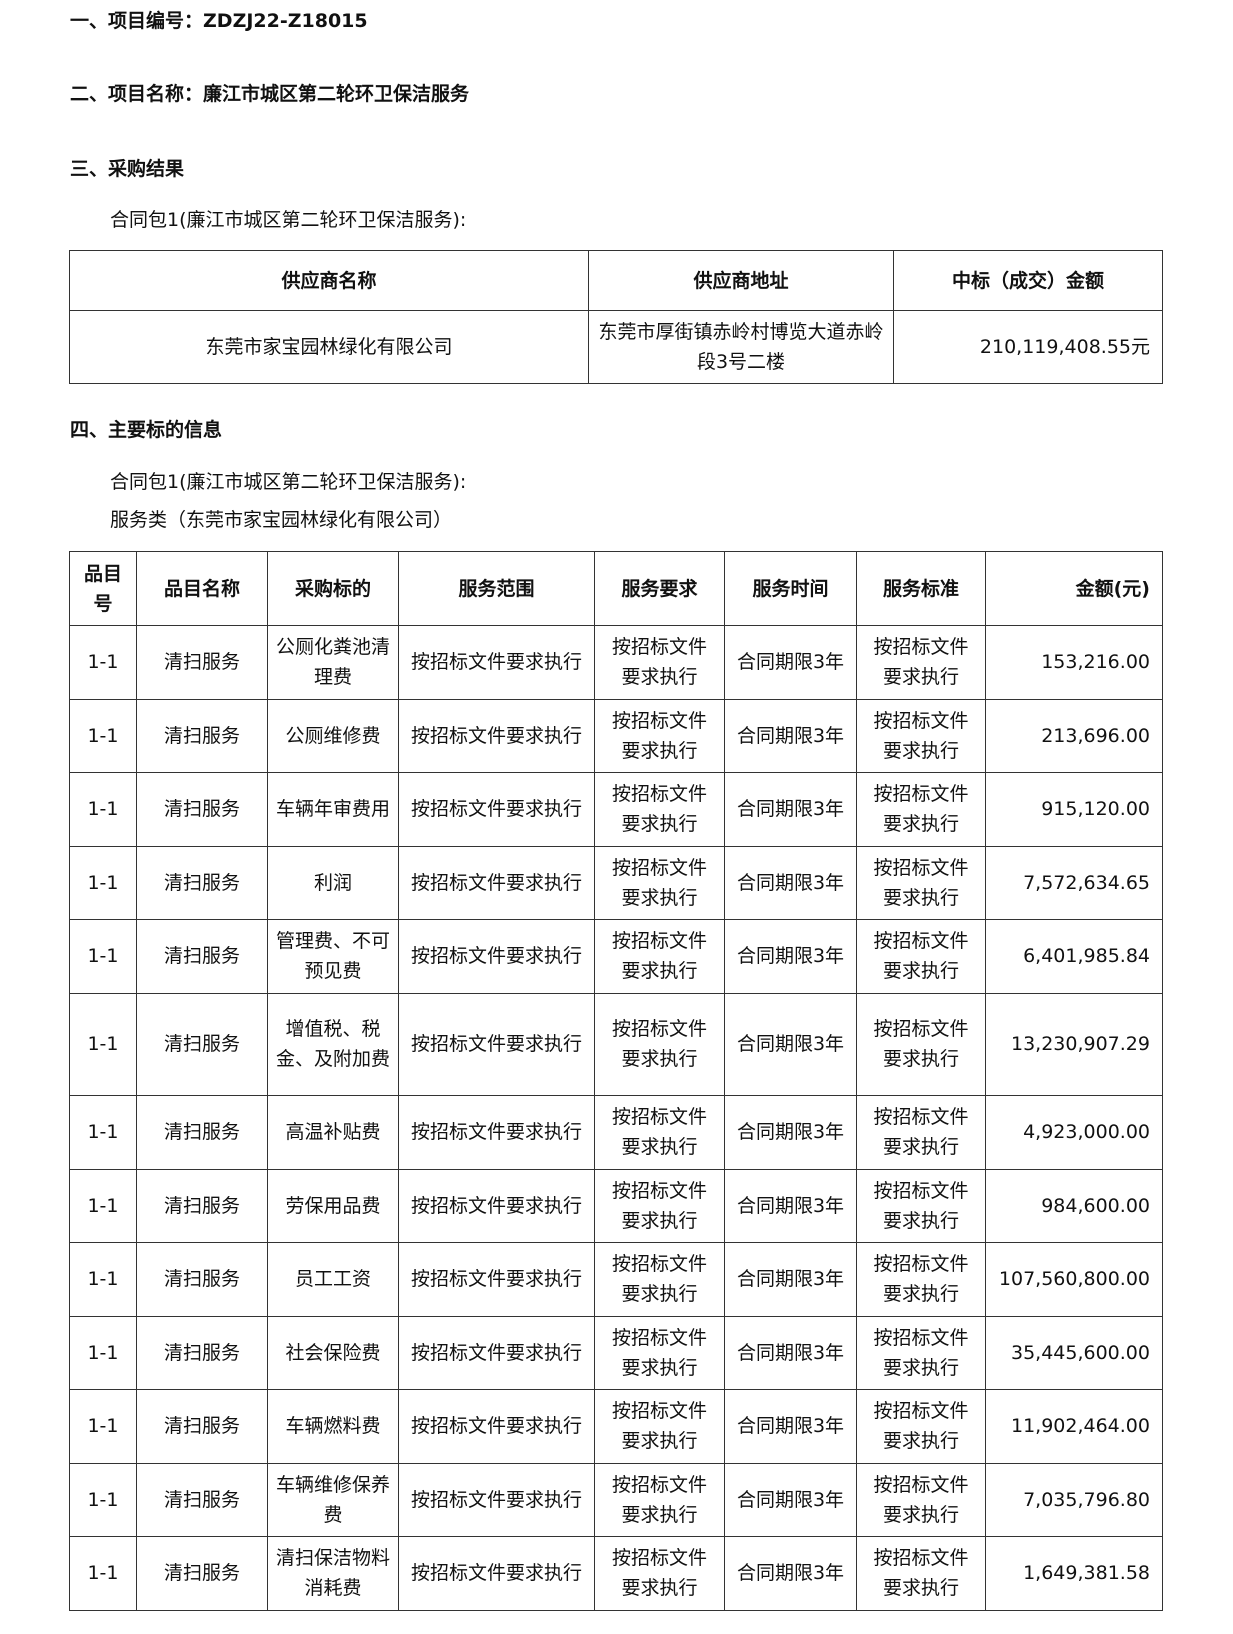 This screenshot has width=1233, height=1634. Describe the element at coordinates (333, 1205) in the screenshot. I see `procurement-subject-cell: 劳保用品费` at that location.